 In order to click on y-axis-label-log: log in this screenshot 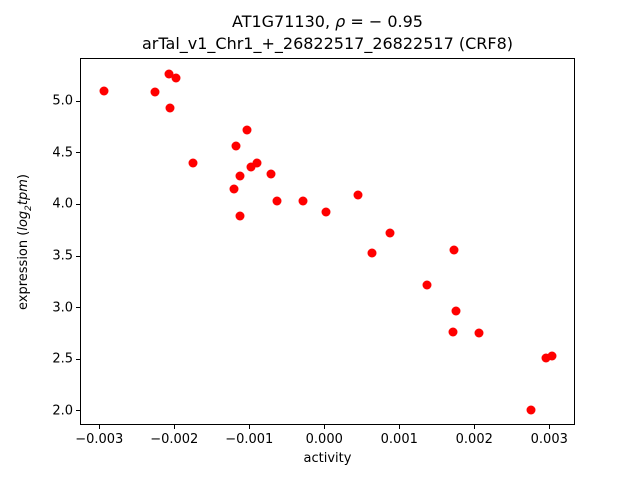, I will do `click(24, 220)`.